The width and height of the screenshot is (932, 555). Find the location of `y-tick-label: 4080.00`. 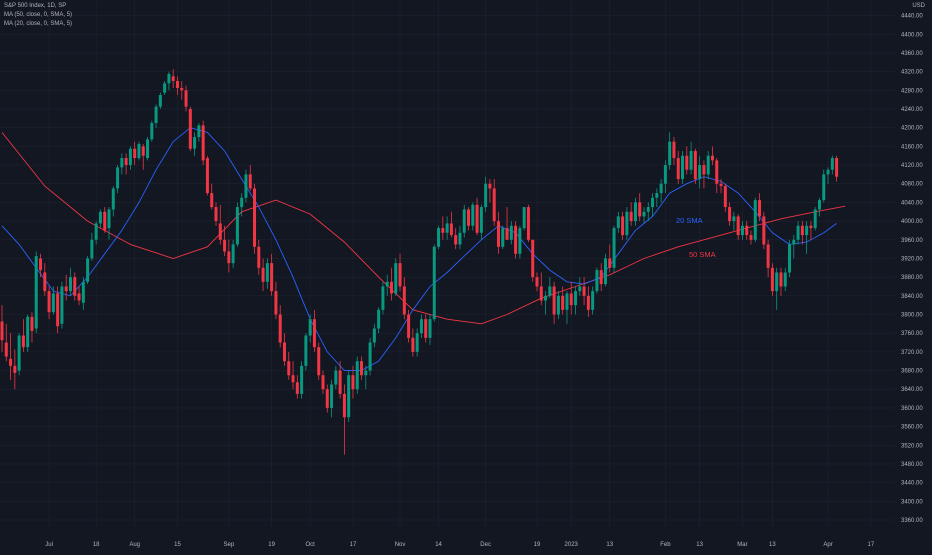

y-tick-label: 4080.00 is located at coordinates (912, 185).